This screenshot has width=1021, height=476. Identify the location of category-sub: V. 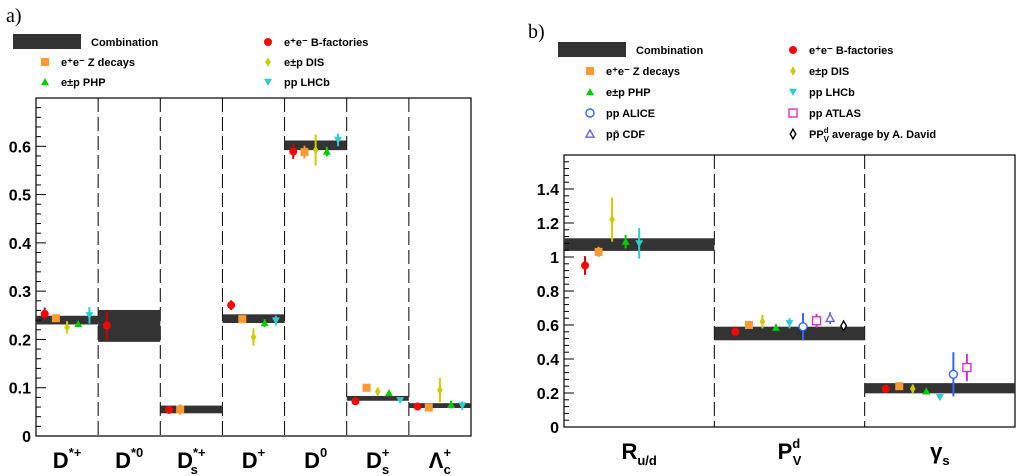
(797, 460).